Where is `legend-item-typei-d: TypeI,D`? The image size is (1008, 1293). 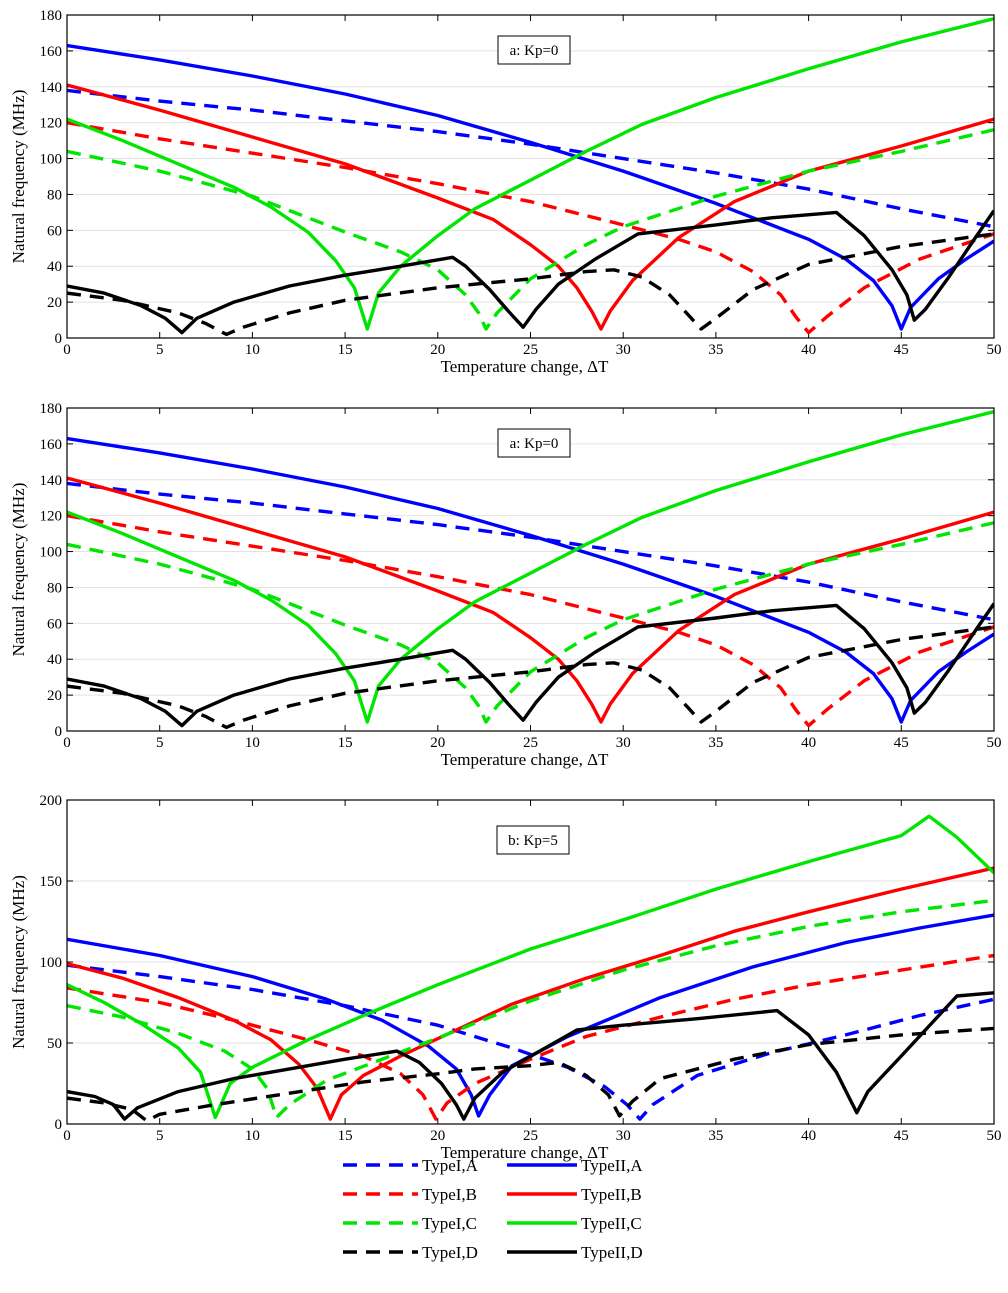 legend-item-typei-d: TypeI,D is located at coordinates (410, 1252).